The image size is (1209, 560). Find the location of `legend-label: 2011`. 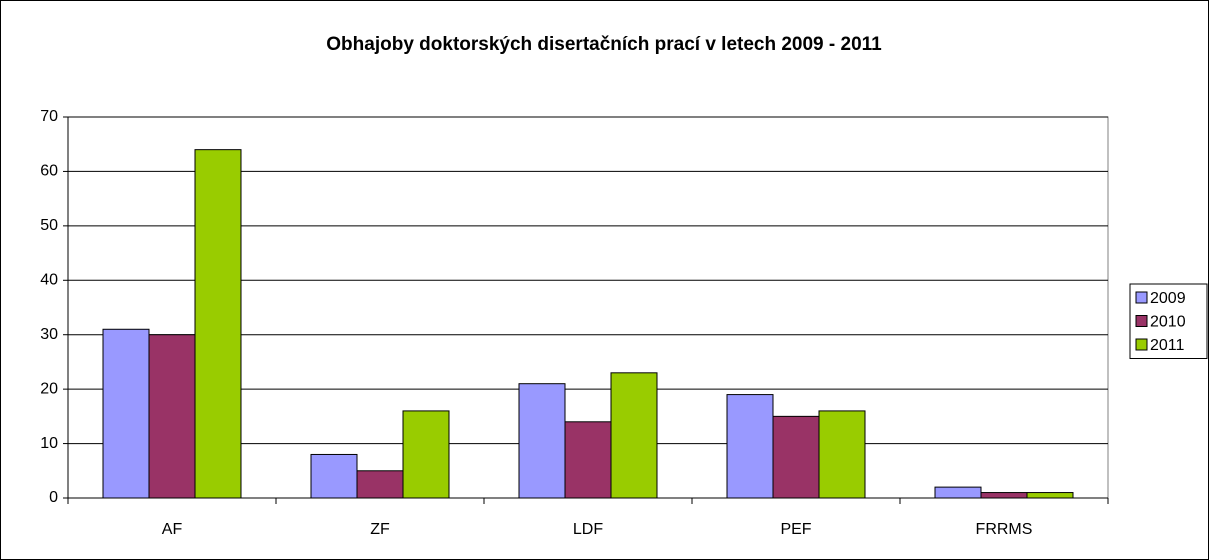

legend-label: 2011 is located at coordinates (1167, 345).